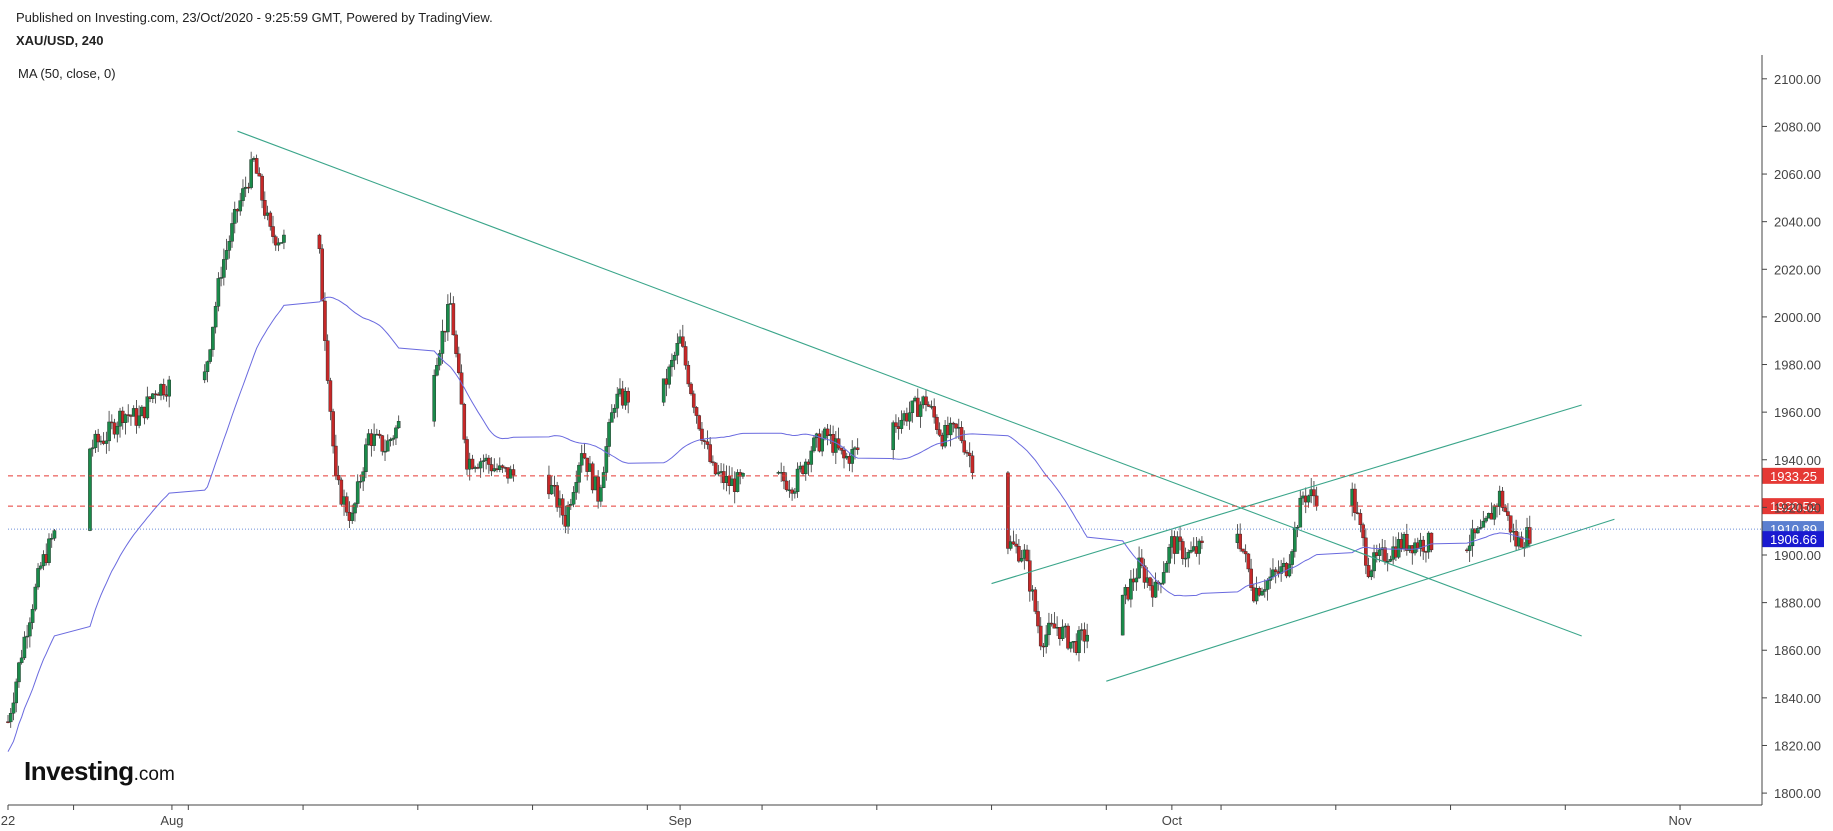 The height and width of the screenshot is (831, 1833). What do you see at coordinates (67, 73) in the screenshot?
I see `indicator-legend: MA (50, close, 0)` at bounding box center [67, 73].